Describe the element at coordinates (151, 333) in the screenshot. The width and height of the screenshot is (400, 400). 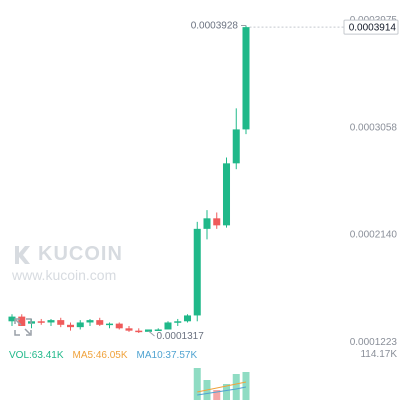
I see `low-marker-line` at that location.